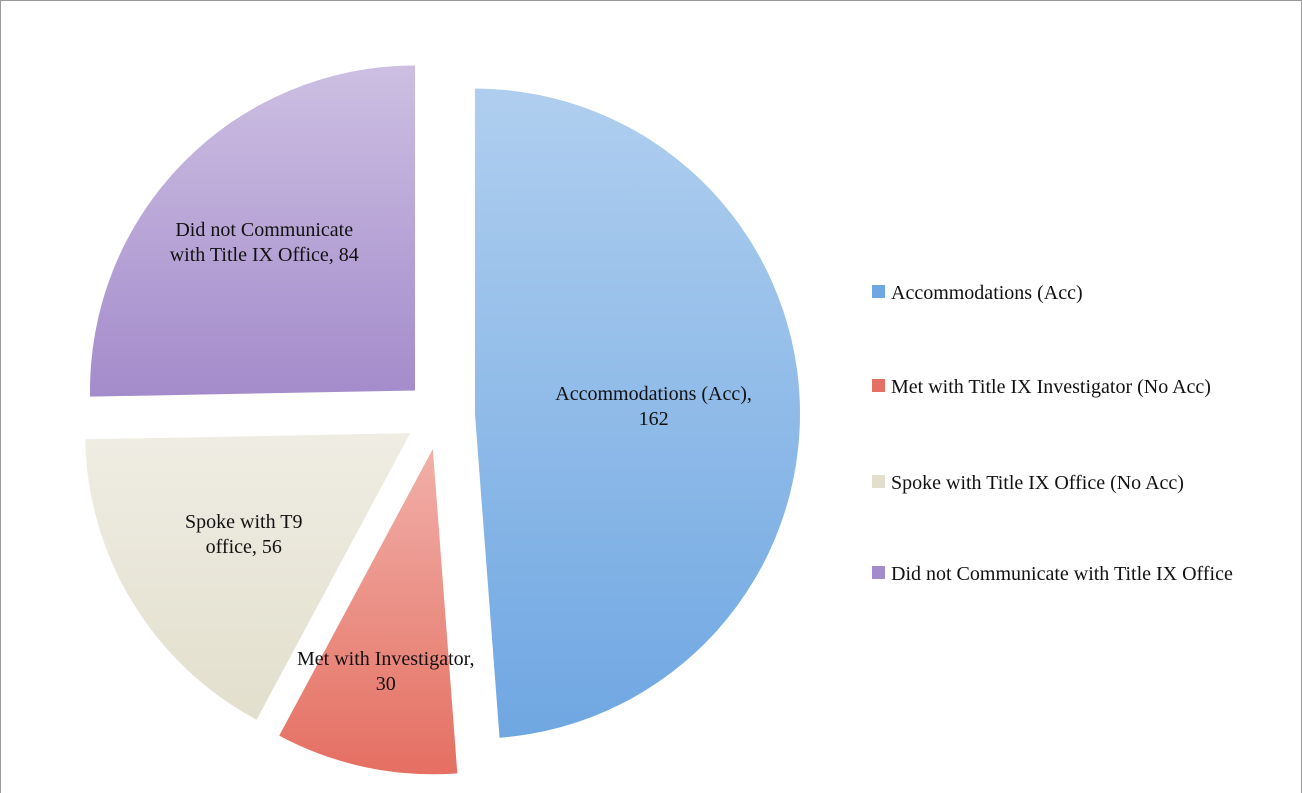 This screenshot has width=1302, height=793. I want to click on legend-label: Accommodations (Acc), so click(987, 293).